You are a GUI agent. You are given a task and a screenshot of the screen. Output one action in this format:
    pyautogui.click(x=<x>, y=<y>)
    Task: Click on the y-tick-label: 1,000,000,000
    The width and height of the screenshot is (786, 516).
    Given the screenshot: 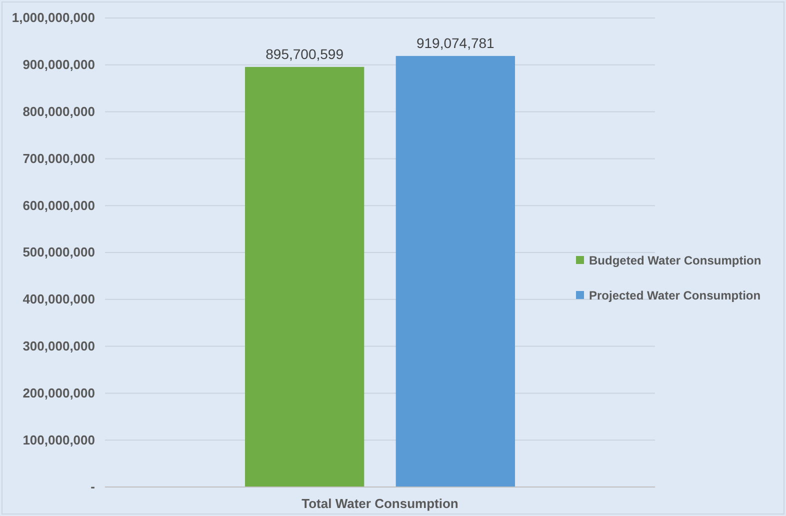 What is the action you would take?
    pyautogui.click(x=53, y=18)
    